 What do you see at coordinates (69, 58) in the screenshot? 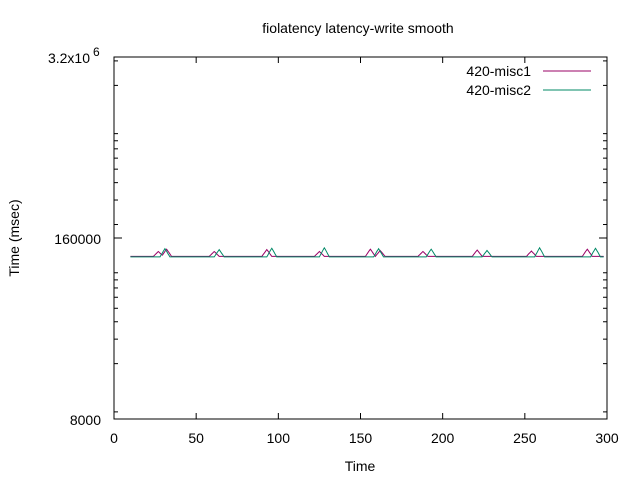
I see `y-tick-label: 3.2x10` at bounding box center [69, 58].